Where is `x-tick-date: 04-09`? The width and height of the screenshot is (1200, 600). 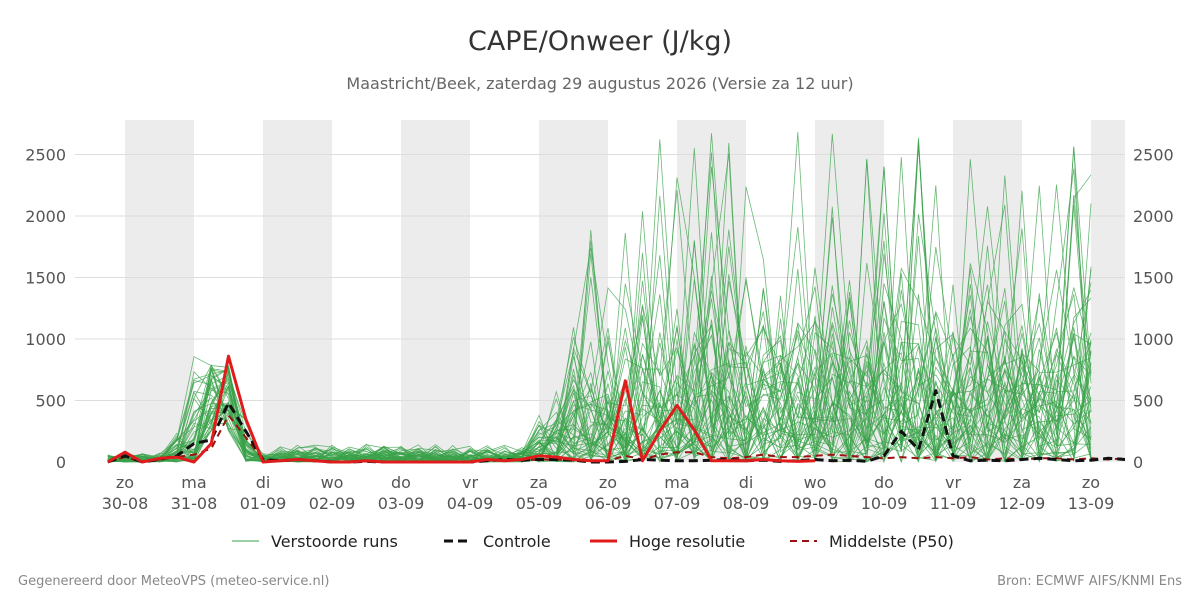 x-tick-date: 04-09 is located at coordinates (470, 503).